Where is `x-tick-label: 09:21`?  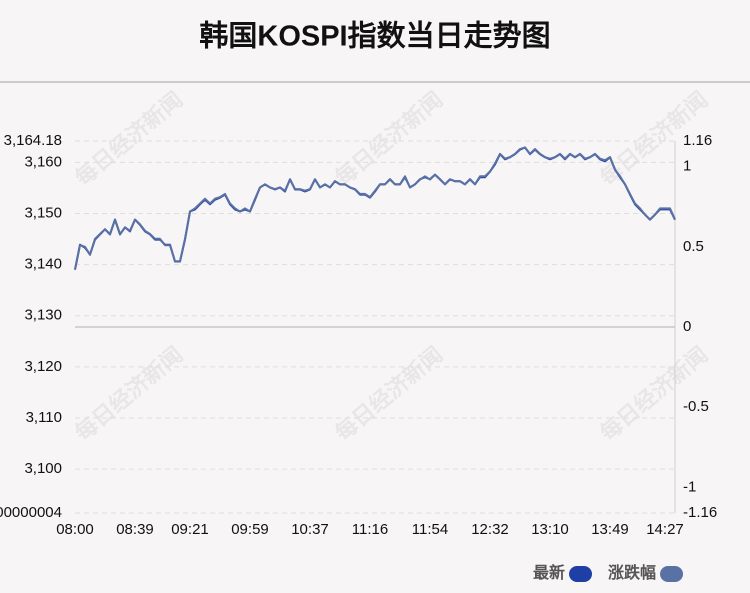
x-tick-label: 09:21 is located at coordinates (190, 529).